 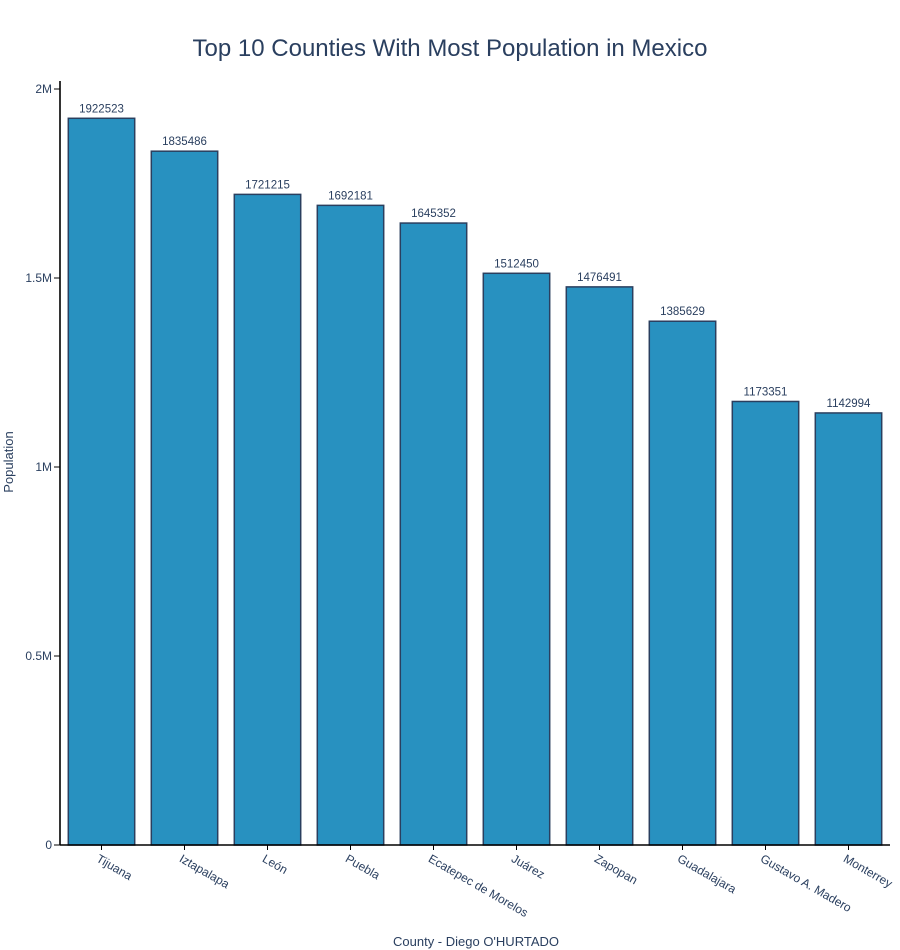 I want to click on y-axis-title: Population, so click(x=8, y=461).